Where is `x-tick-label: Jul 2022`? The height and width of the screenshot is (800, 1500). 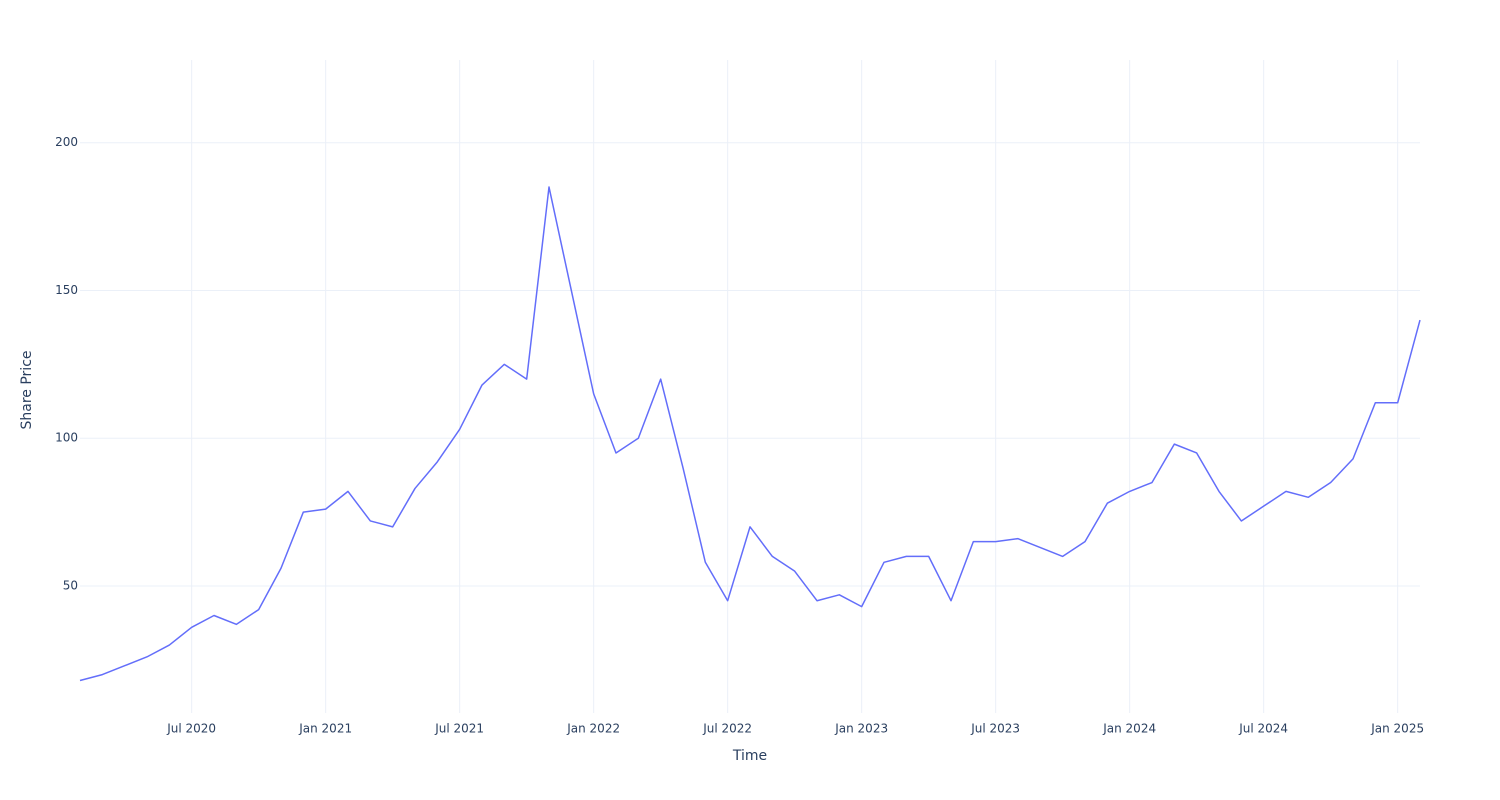
x-tick-label: Jul 2022 is located at coordinates (727, 729).